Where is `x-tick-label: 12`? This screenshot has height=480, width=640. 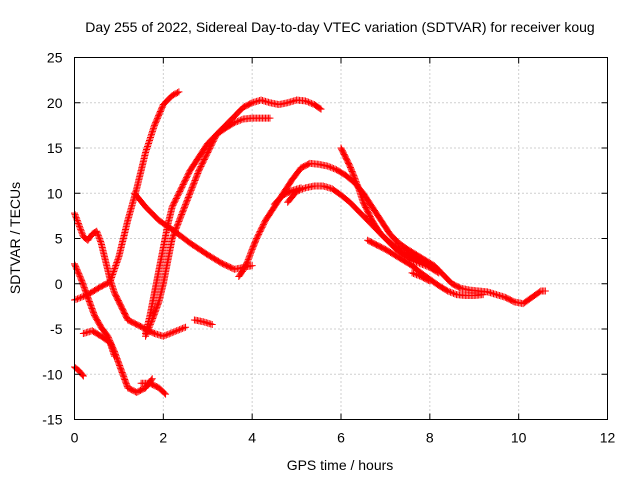
x-tick-label: 12 is located at coordinates (608, 438).